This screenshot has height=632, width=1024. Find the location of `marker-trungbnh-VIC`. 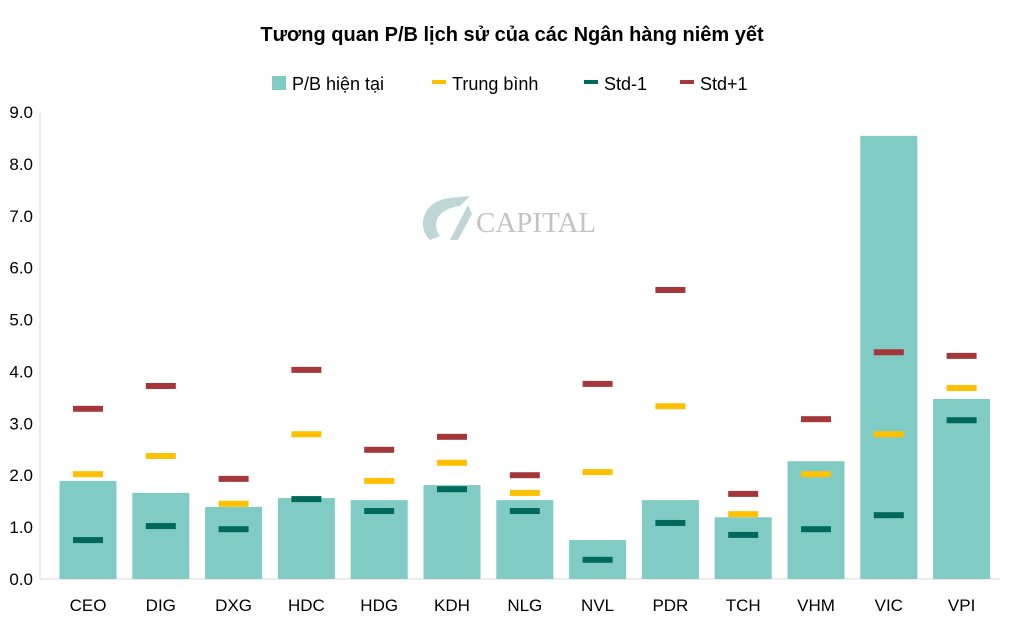

marker-trungbnh-VIC is located at coordinates (888, 434).